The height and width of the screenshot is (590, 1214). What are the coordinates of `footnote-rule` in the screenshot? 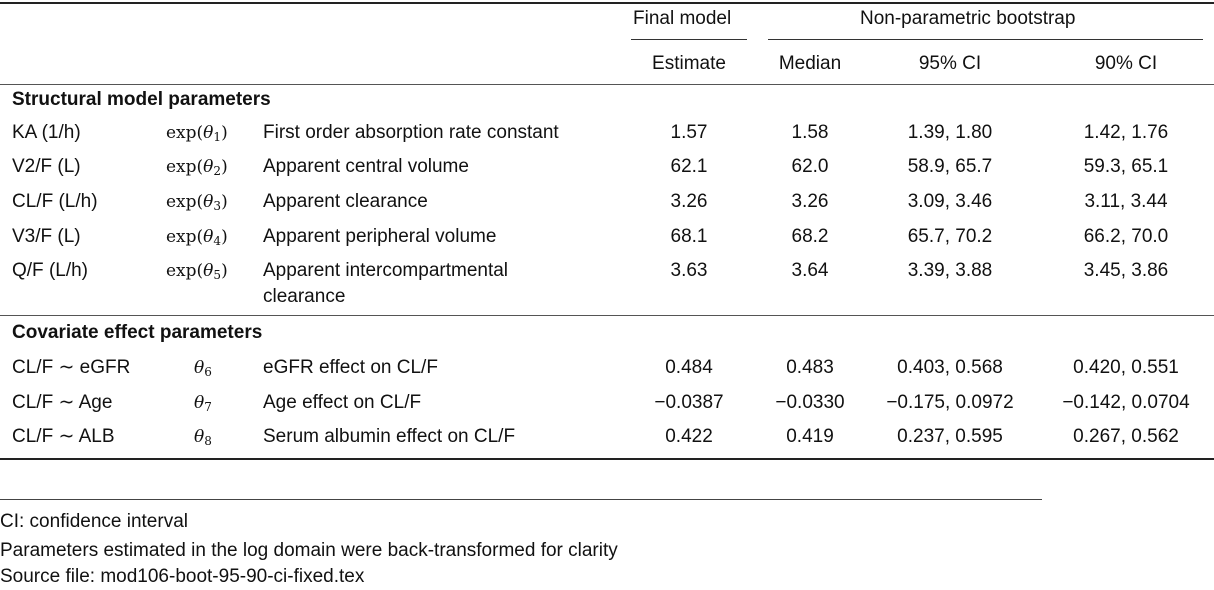 It's located at (521, 499).